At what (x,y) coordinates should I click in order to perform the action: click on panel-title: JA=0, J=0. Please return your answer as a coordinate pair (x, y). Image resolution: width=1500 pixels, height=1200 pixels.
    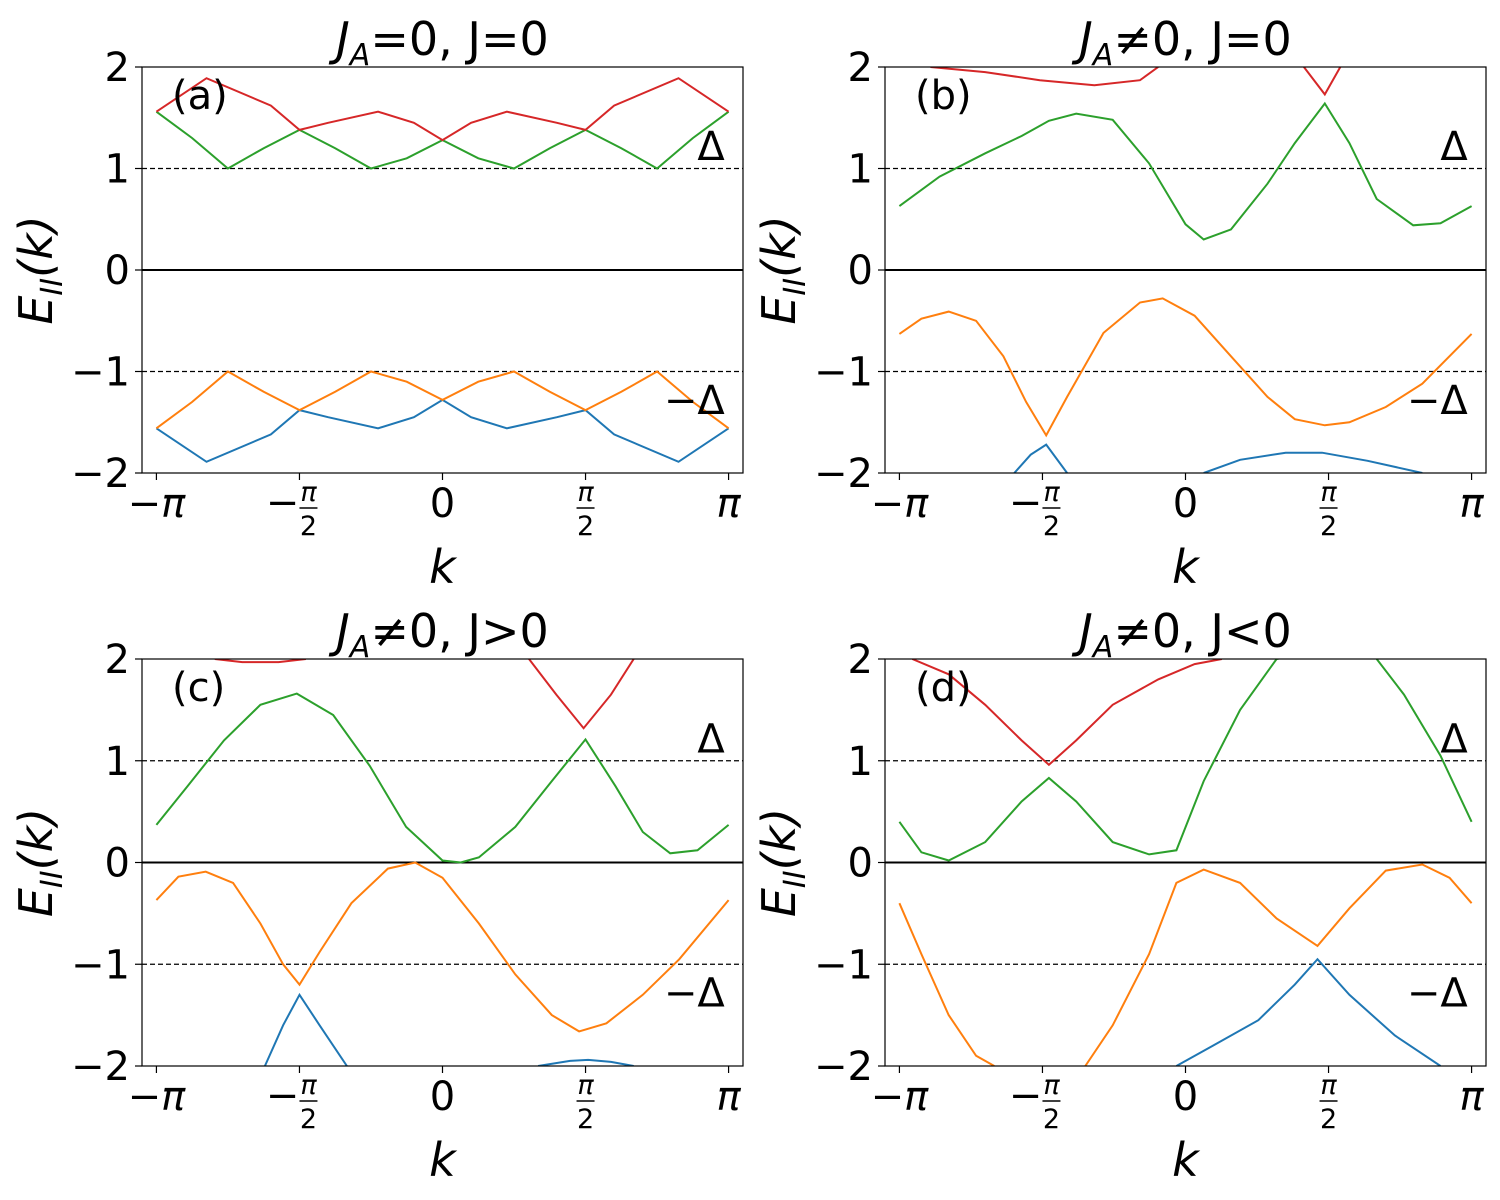
    Looking at the image, I should click on (438, 42).